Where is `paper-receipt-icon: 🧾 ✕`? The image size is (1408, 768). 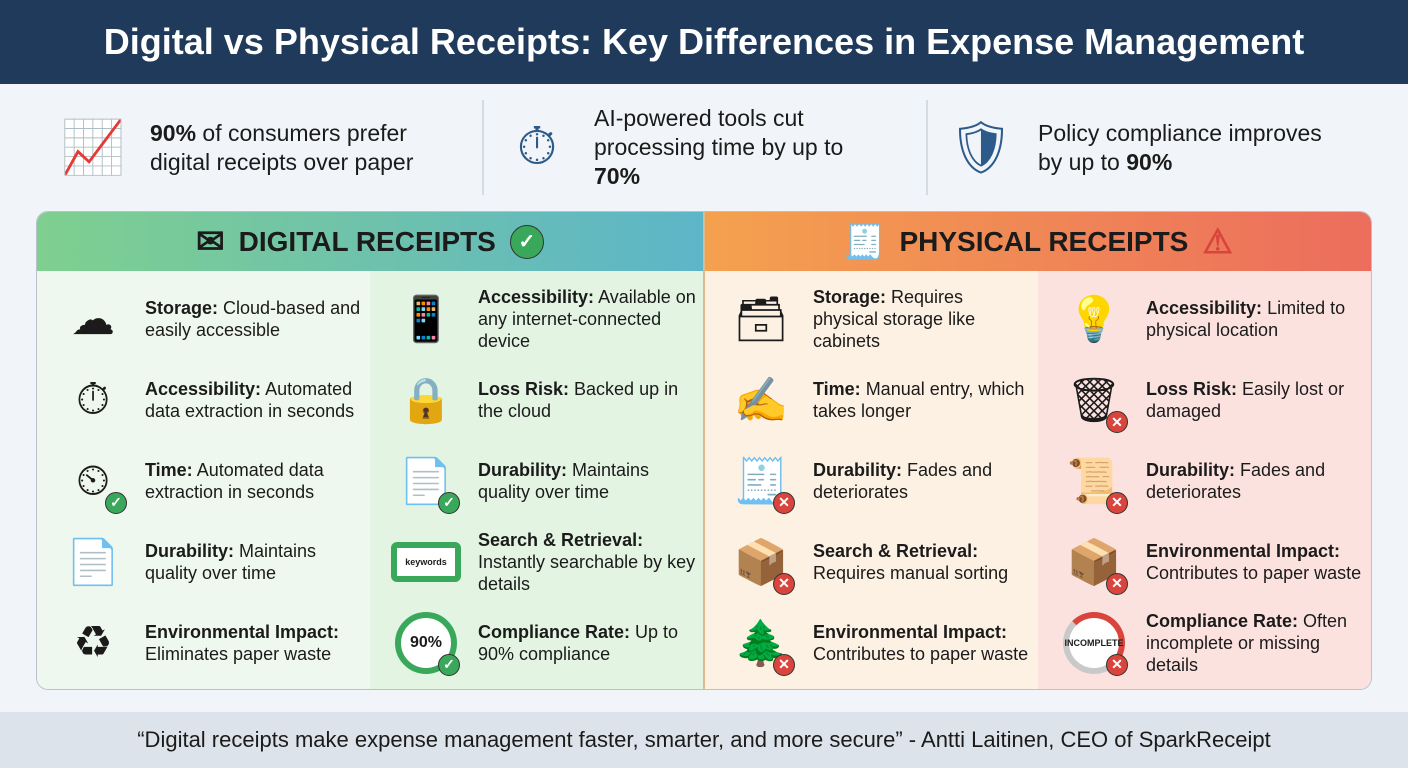 paper-receipt-icon: 🧾 ✕ is located at coordinates (761, 481).